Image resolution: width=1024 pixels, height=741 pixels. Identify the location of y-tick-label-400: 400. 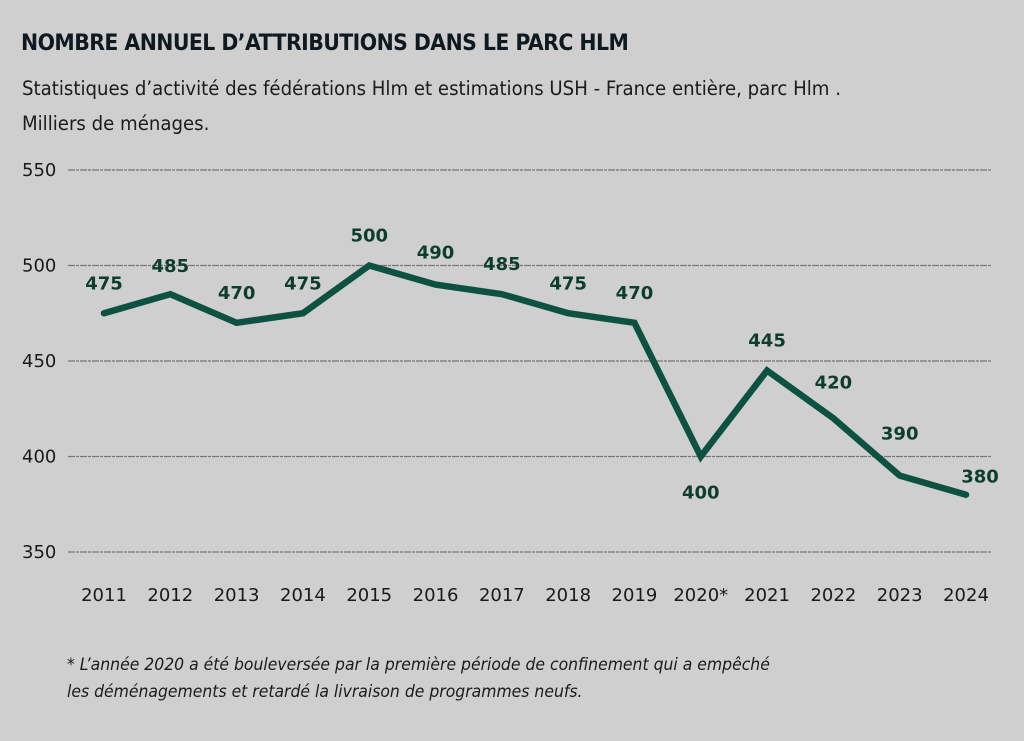
(39, 457).